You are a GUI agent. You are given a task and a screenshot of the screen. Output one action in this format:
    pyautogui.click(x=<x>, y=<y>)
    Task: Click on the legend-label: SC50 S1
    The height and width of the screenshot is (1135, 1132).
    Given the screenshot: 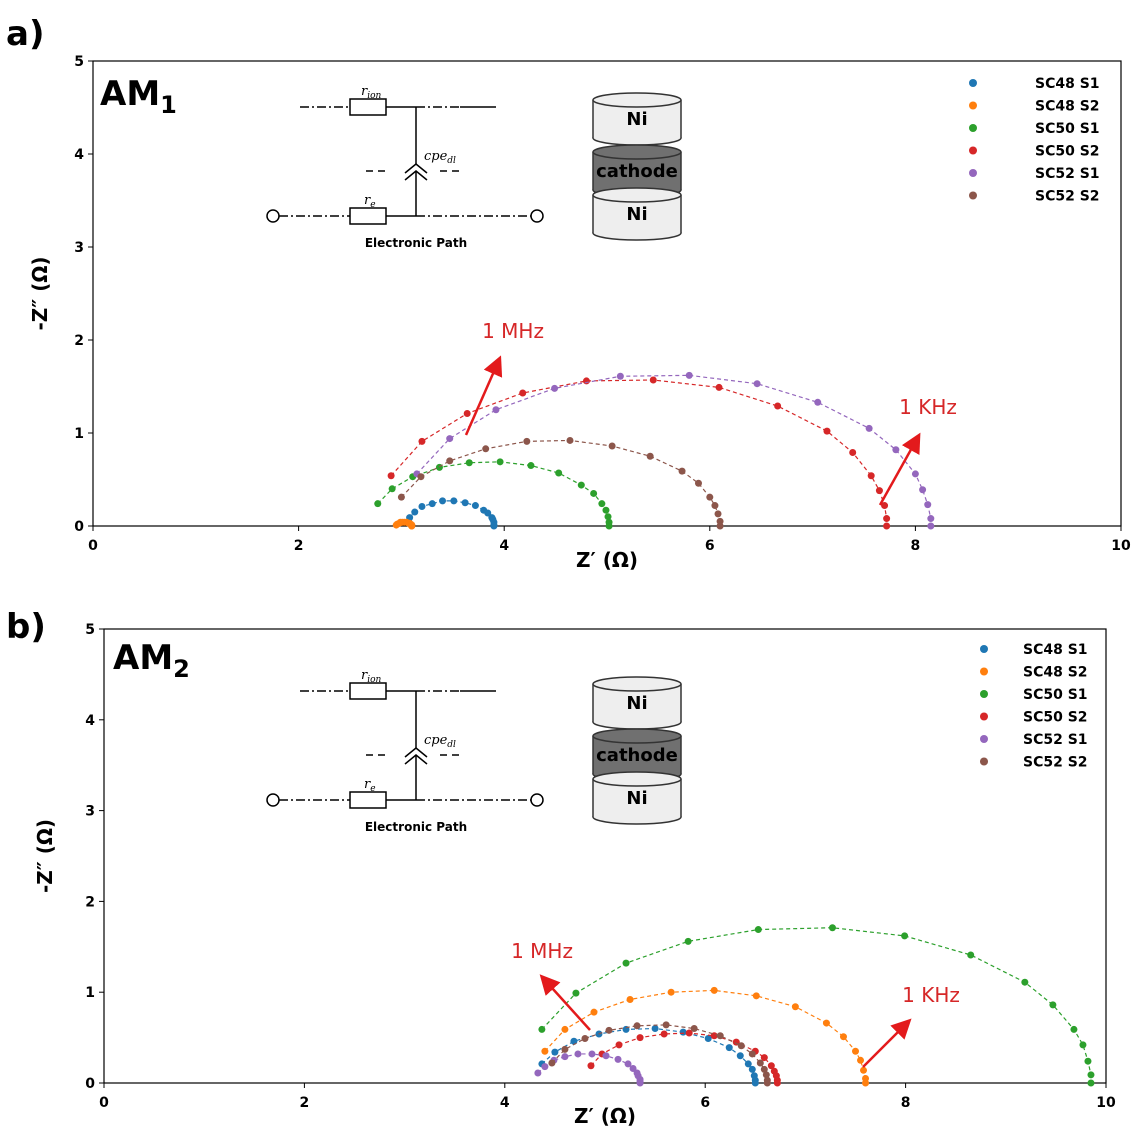 What is the action you would take?
    pyautogui.click(x=1055, y=695)
    